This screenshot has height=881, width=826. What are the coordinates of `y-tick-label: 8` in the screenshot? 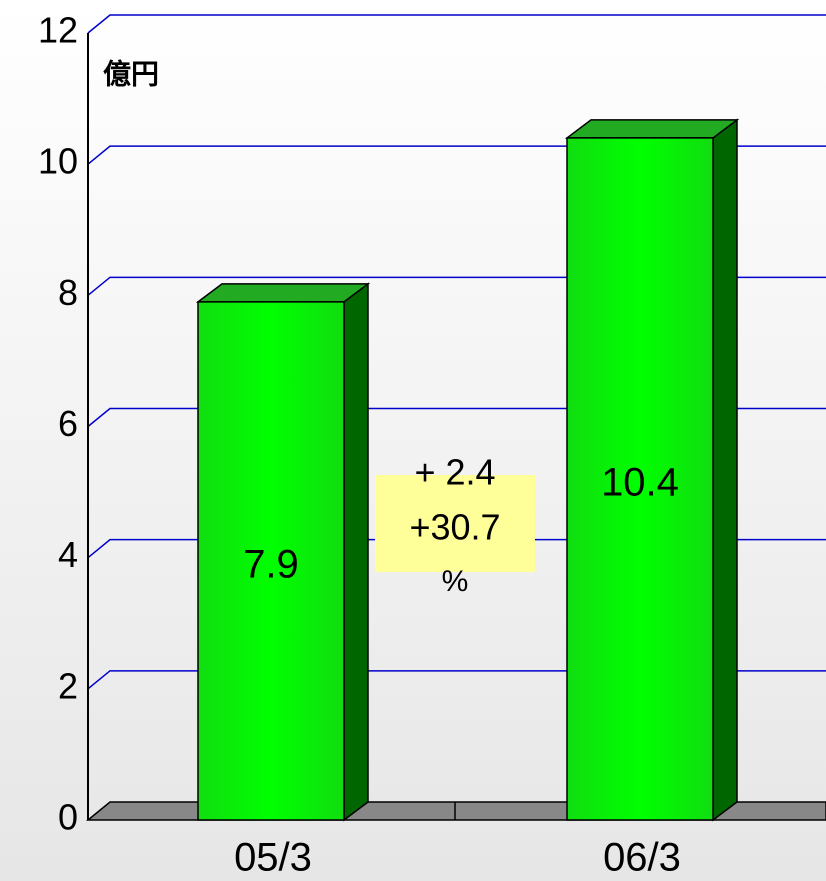 It's located at (68, 292).